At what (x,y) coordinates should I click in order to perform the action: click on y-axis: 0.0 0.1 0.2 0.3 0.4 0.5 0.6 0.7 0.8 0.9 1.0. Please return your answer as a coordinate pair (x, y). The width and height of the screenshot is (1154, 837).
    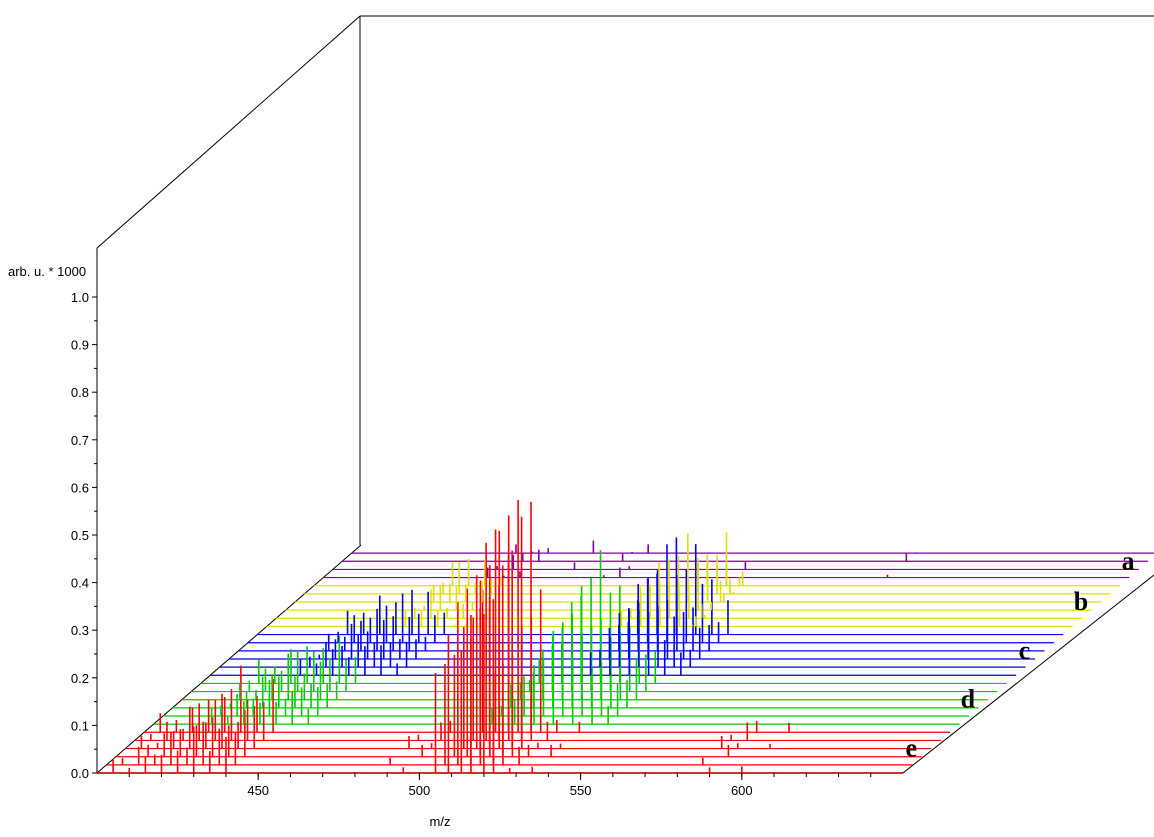
    Looking at the image, I should click on (84, 535).